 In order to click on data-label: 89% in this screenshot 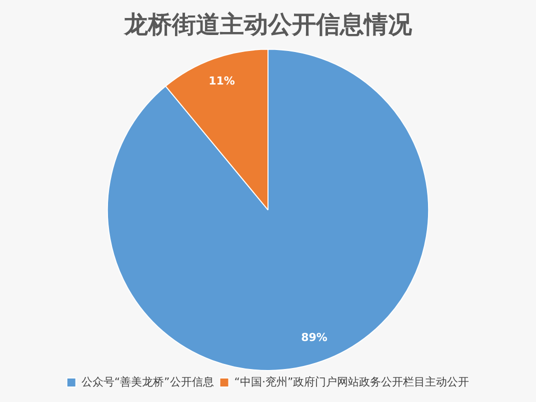, I will do `click(314, 337)`.